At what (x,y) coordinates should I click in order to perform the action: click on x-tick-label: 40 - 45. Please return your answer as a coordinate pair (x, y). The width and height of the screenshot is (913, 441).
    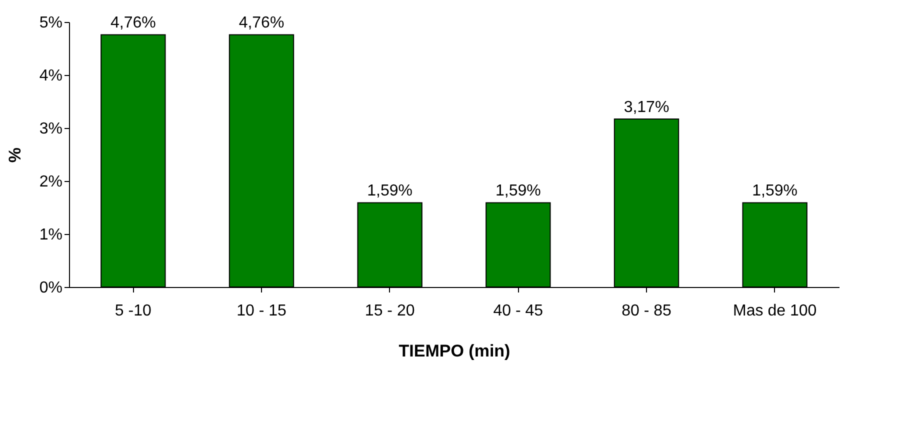
    Looking at the image, I should click on (518, 311).